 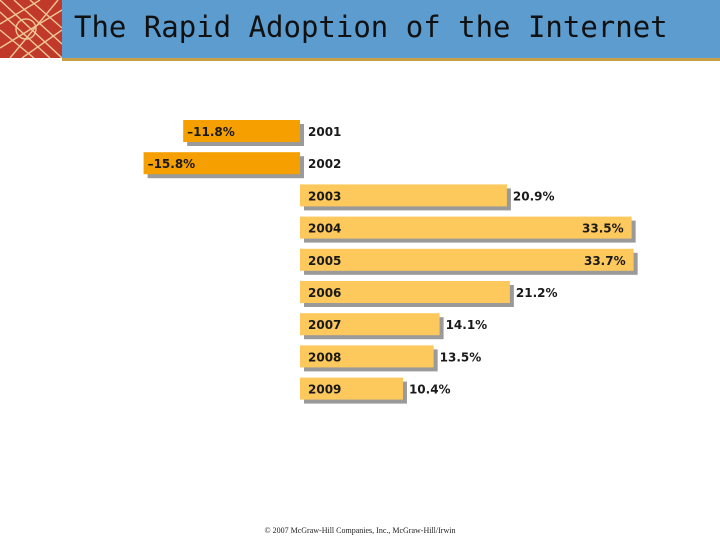 I want to click on category-label: 2006, so click(x=324, y=293).